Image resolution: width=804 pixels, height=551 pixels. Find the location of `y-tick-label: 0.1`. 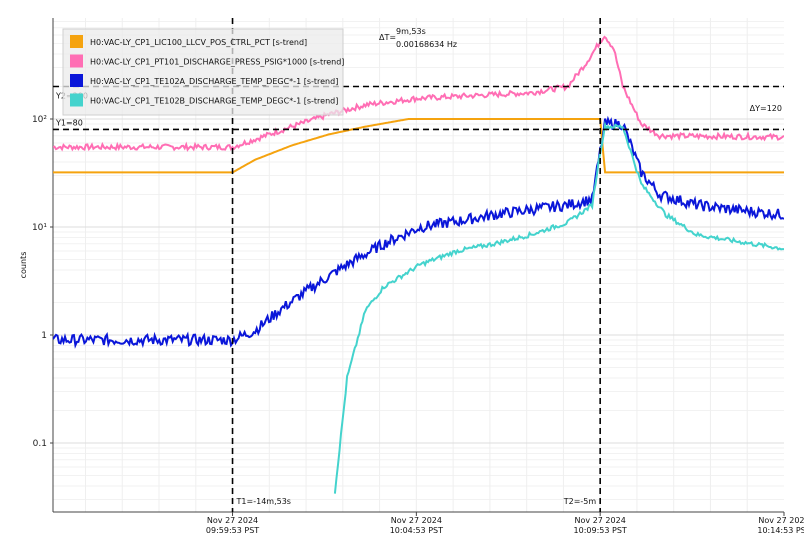

y-tick-label: 0.1 is located at coordinates (40, 444).